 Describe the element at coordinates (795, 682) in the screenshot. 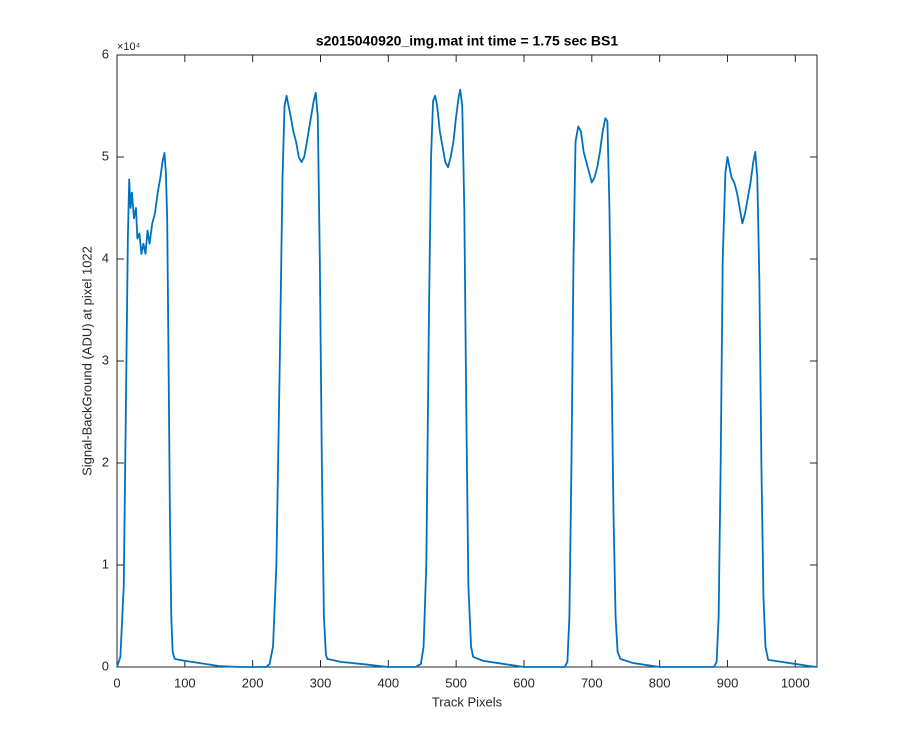

I see `x-tick-label: 1000` at that location.